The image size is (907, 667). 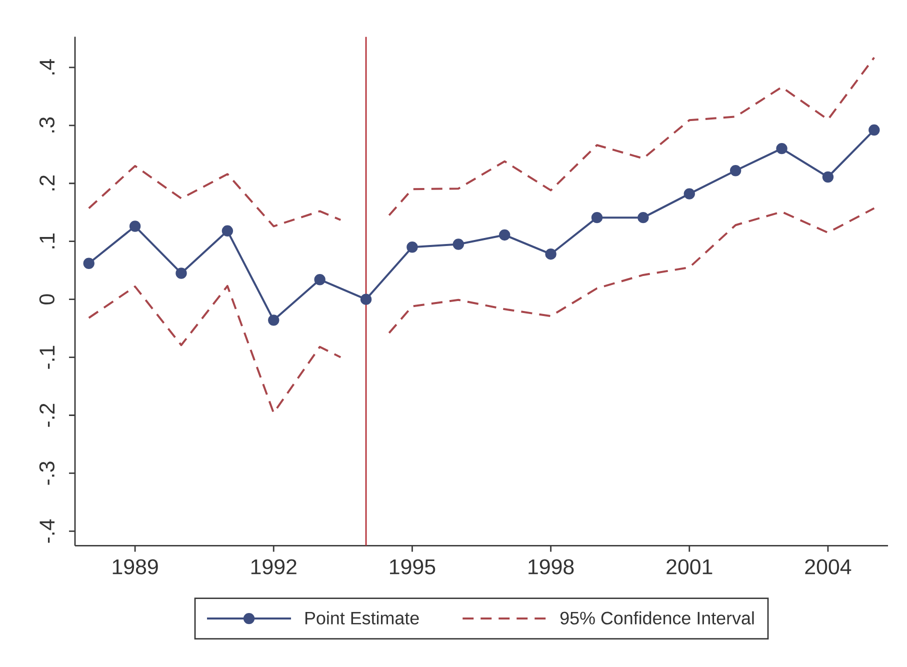 I want to click on x-tick-label: 2004, so click(x=828, y=566).